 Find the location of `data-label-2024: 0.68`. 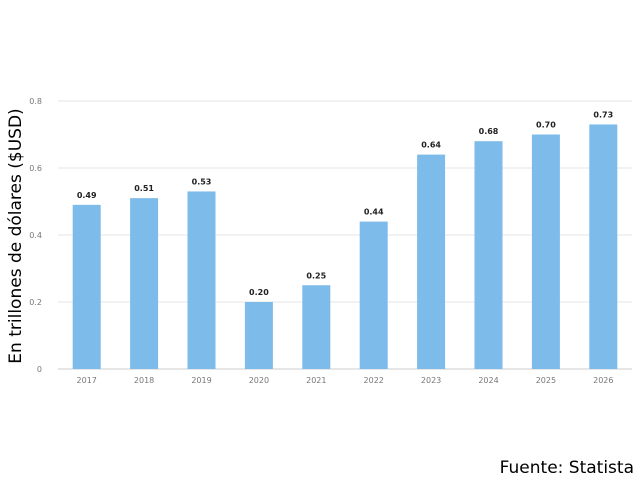

data-label-2024: 0.68 is located at coordinates (489, 131).